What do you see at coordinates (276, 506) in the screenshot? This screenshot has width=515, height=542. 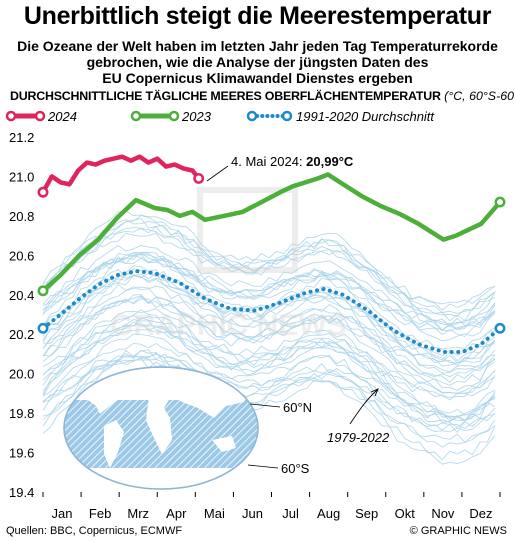 I see `x-axis: Jan Feb Mrz Apr Mai Jun Jul Aug Sep Okt Nov Dez` at bounding box center [276, 506].